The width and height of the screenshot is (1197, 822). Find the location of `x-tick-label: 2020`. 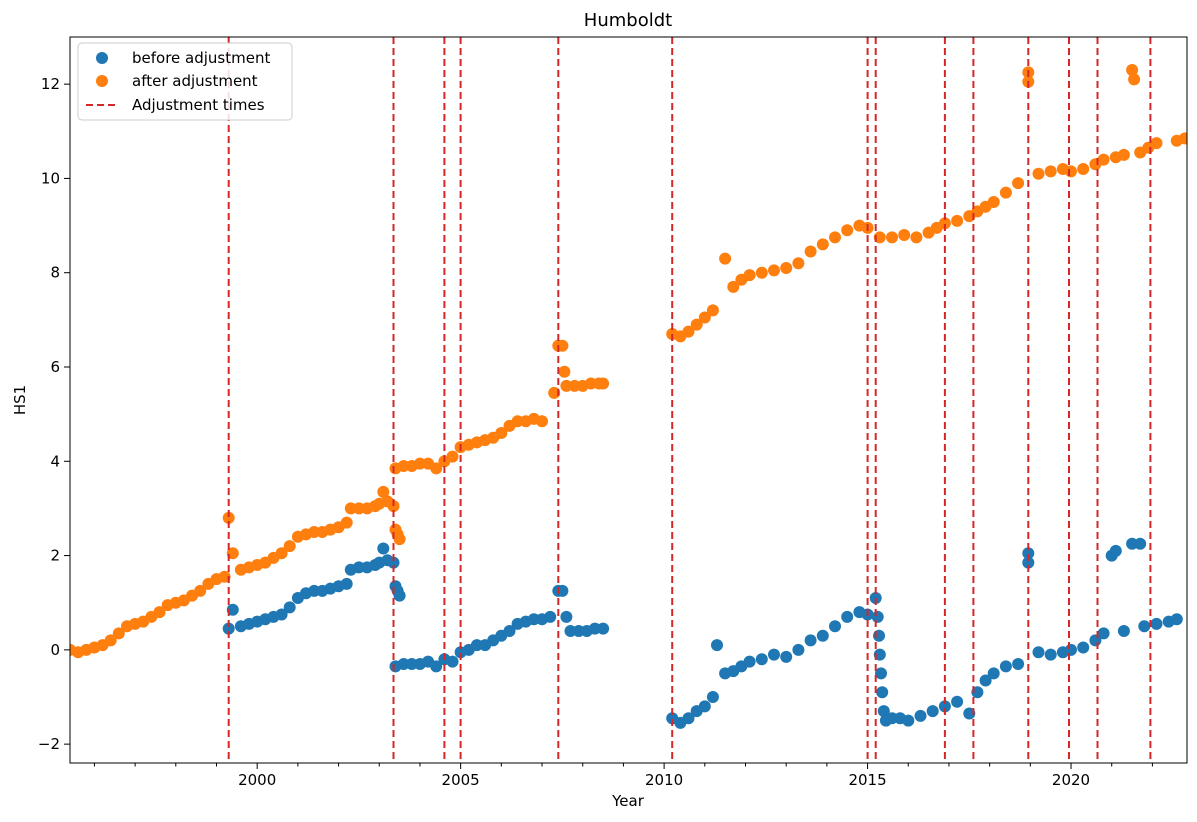

x-tick-label: 2020 is located at coordinates (1071, 780).